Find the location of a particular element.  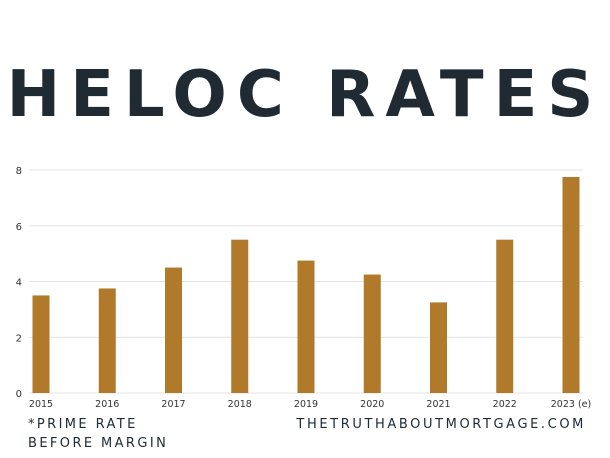

y-tick-label: 4 is located at coordinates (19, 283).